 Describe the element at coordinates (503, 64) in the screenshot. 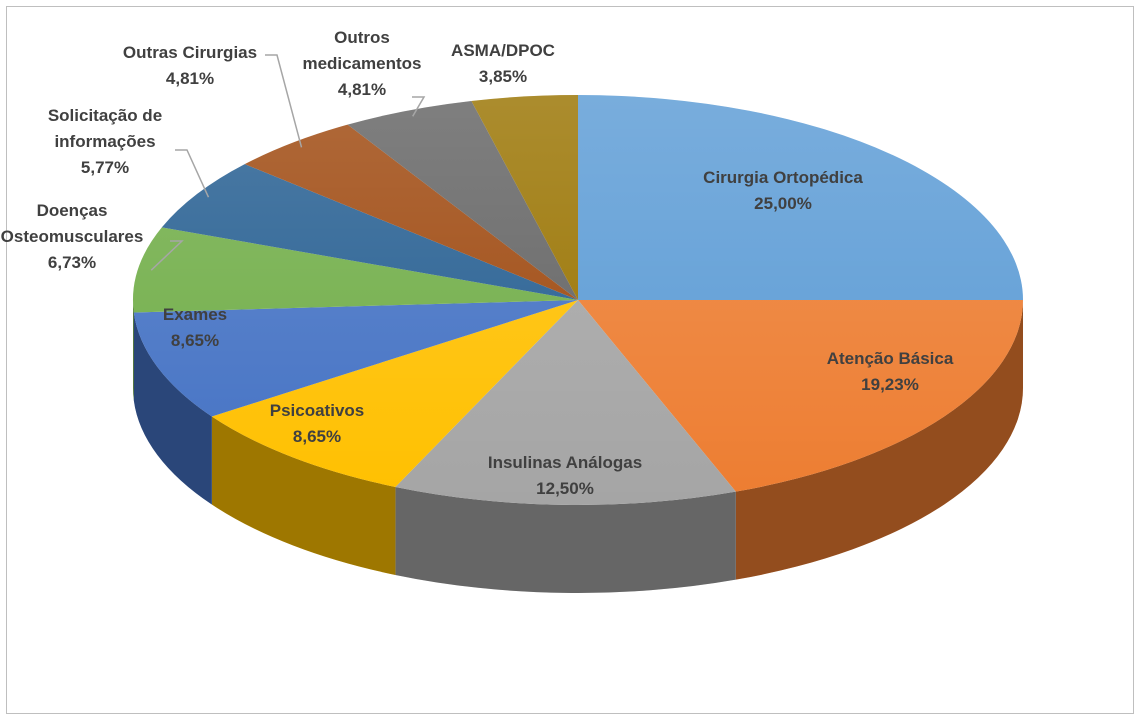

I see `data-label: ASMA/DPOC 3,85%` at that location.